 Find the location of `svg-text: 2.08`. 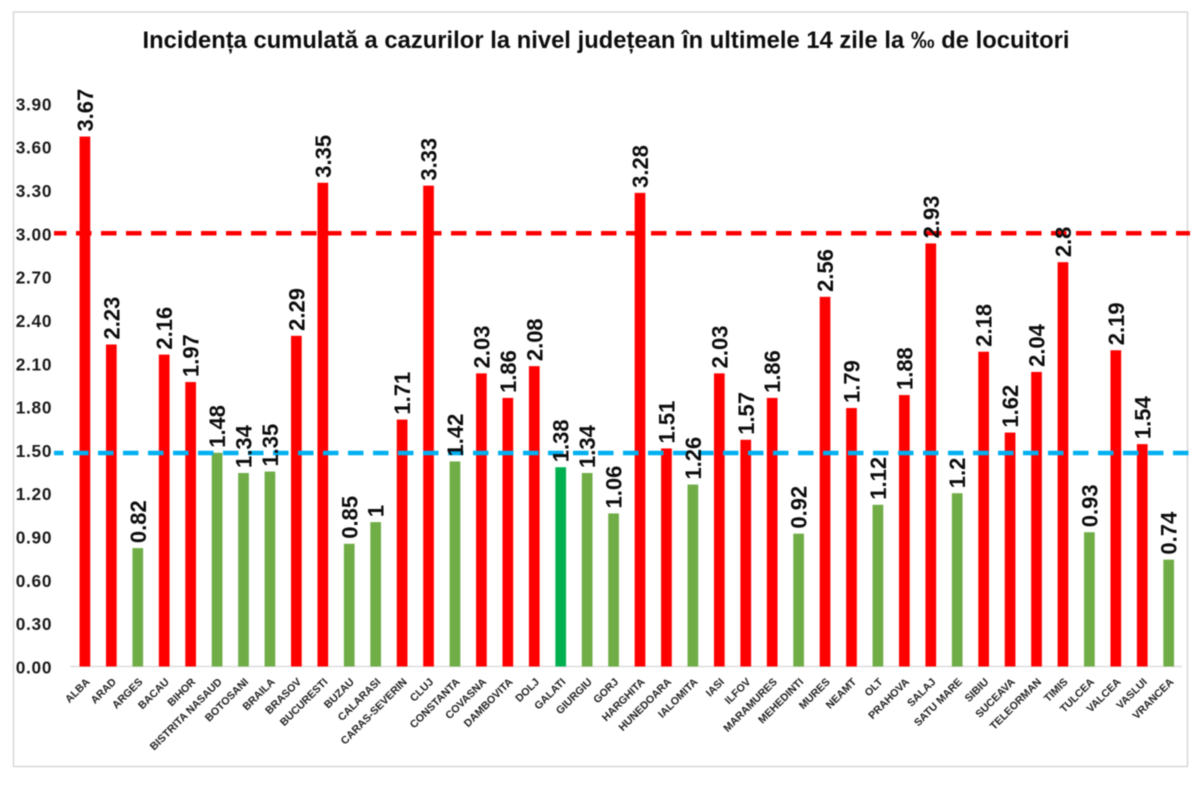

svg-text: 2.08 is located at coordinates (534, 339).